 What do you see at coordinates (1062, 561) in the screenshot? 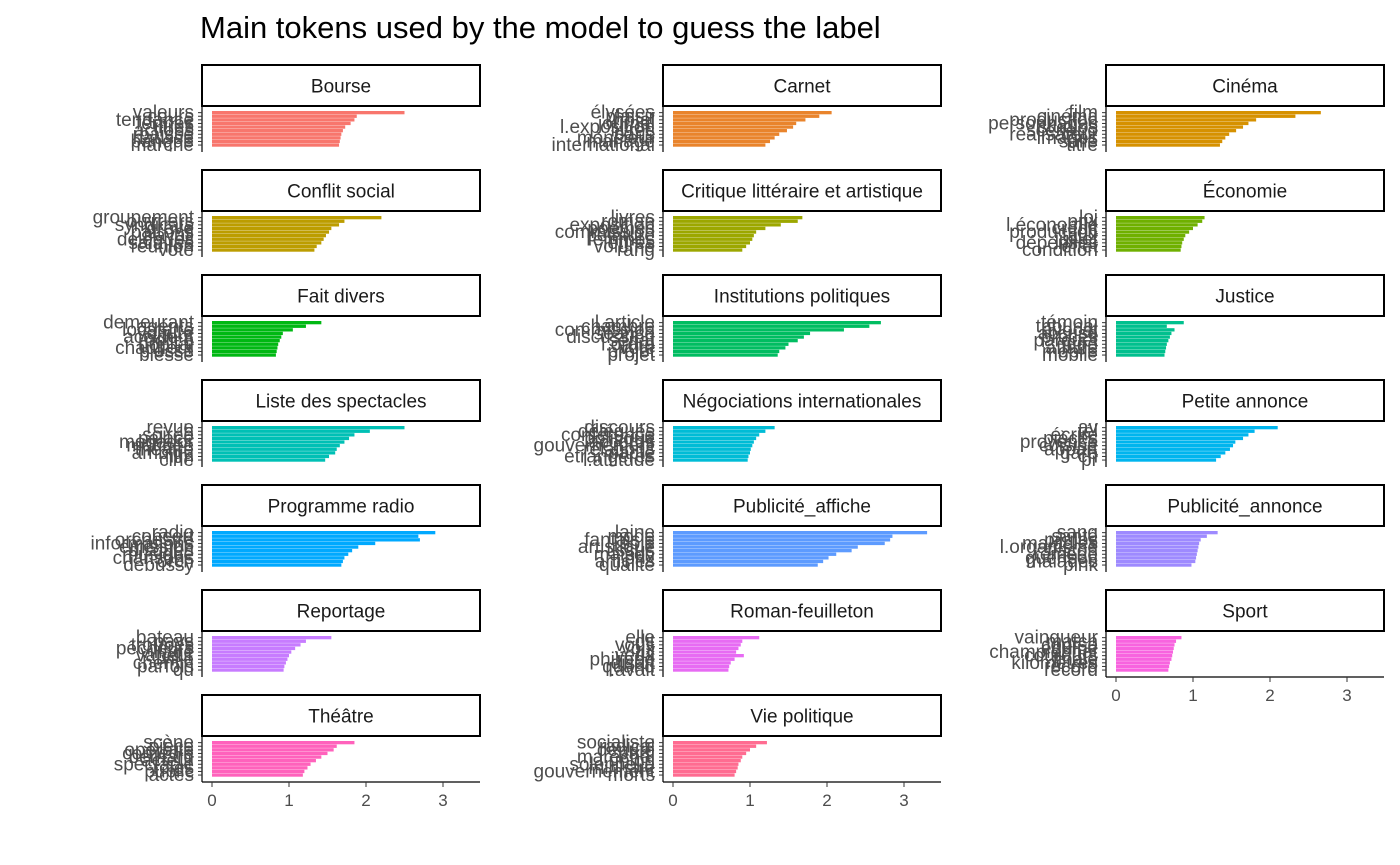
I see `y-tick-label: malades` at bounding box center [1062, 561].